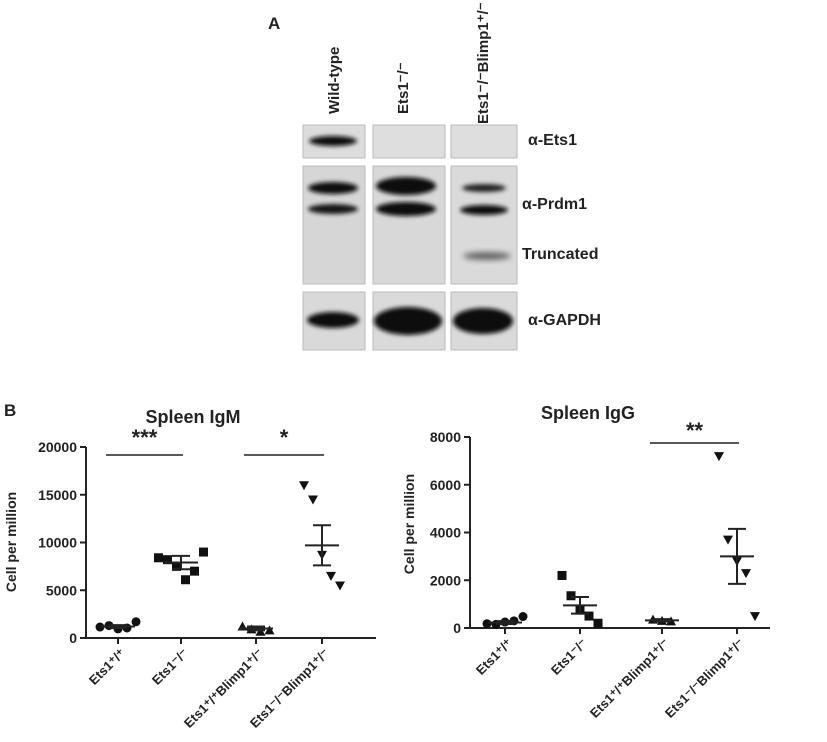  I want to click on antibody-label-truncated: Truncated, so click(560, 254).